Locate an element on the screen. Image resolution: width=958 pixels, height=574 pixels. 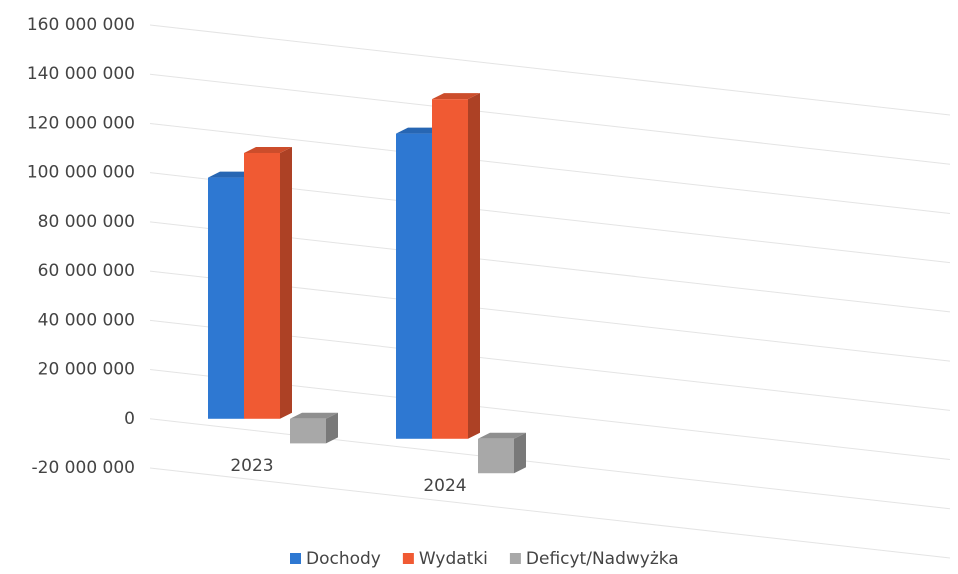
y-tick-label: -20 000 000 is located at coordinates (83, 468).